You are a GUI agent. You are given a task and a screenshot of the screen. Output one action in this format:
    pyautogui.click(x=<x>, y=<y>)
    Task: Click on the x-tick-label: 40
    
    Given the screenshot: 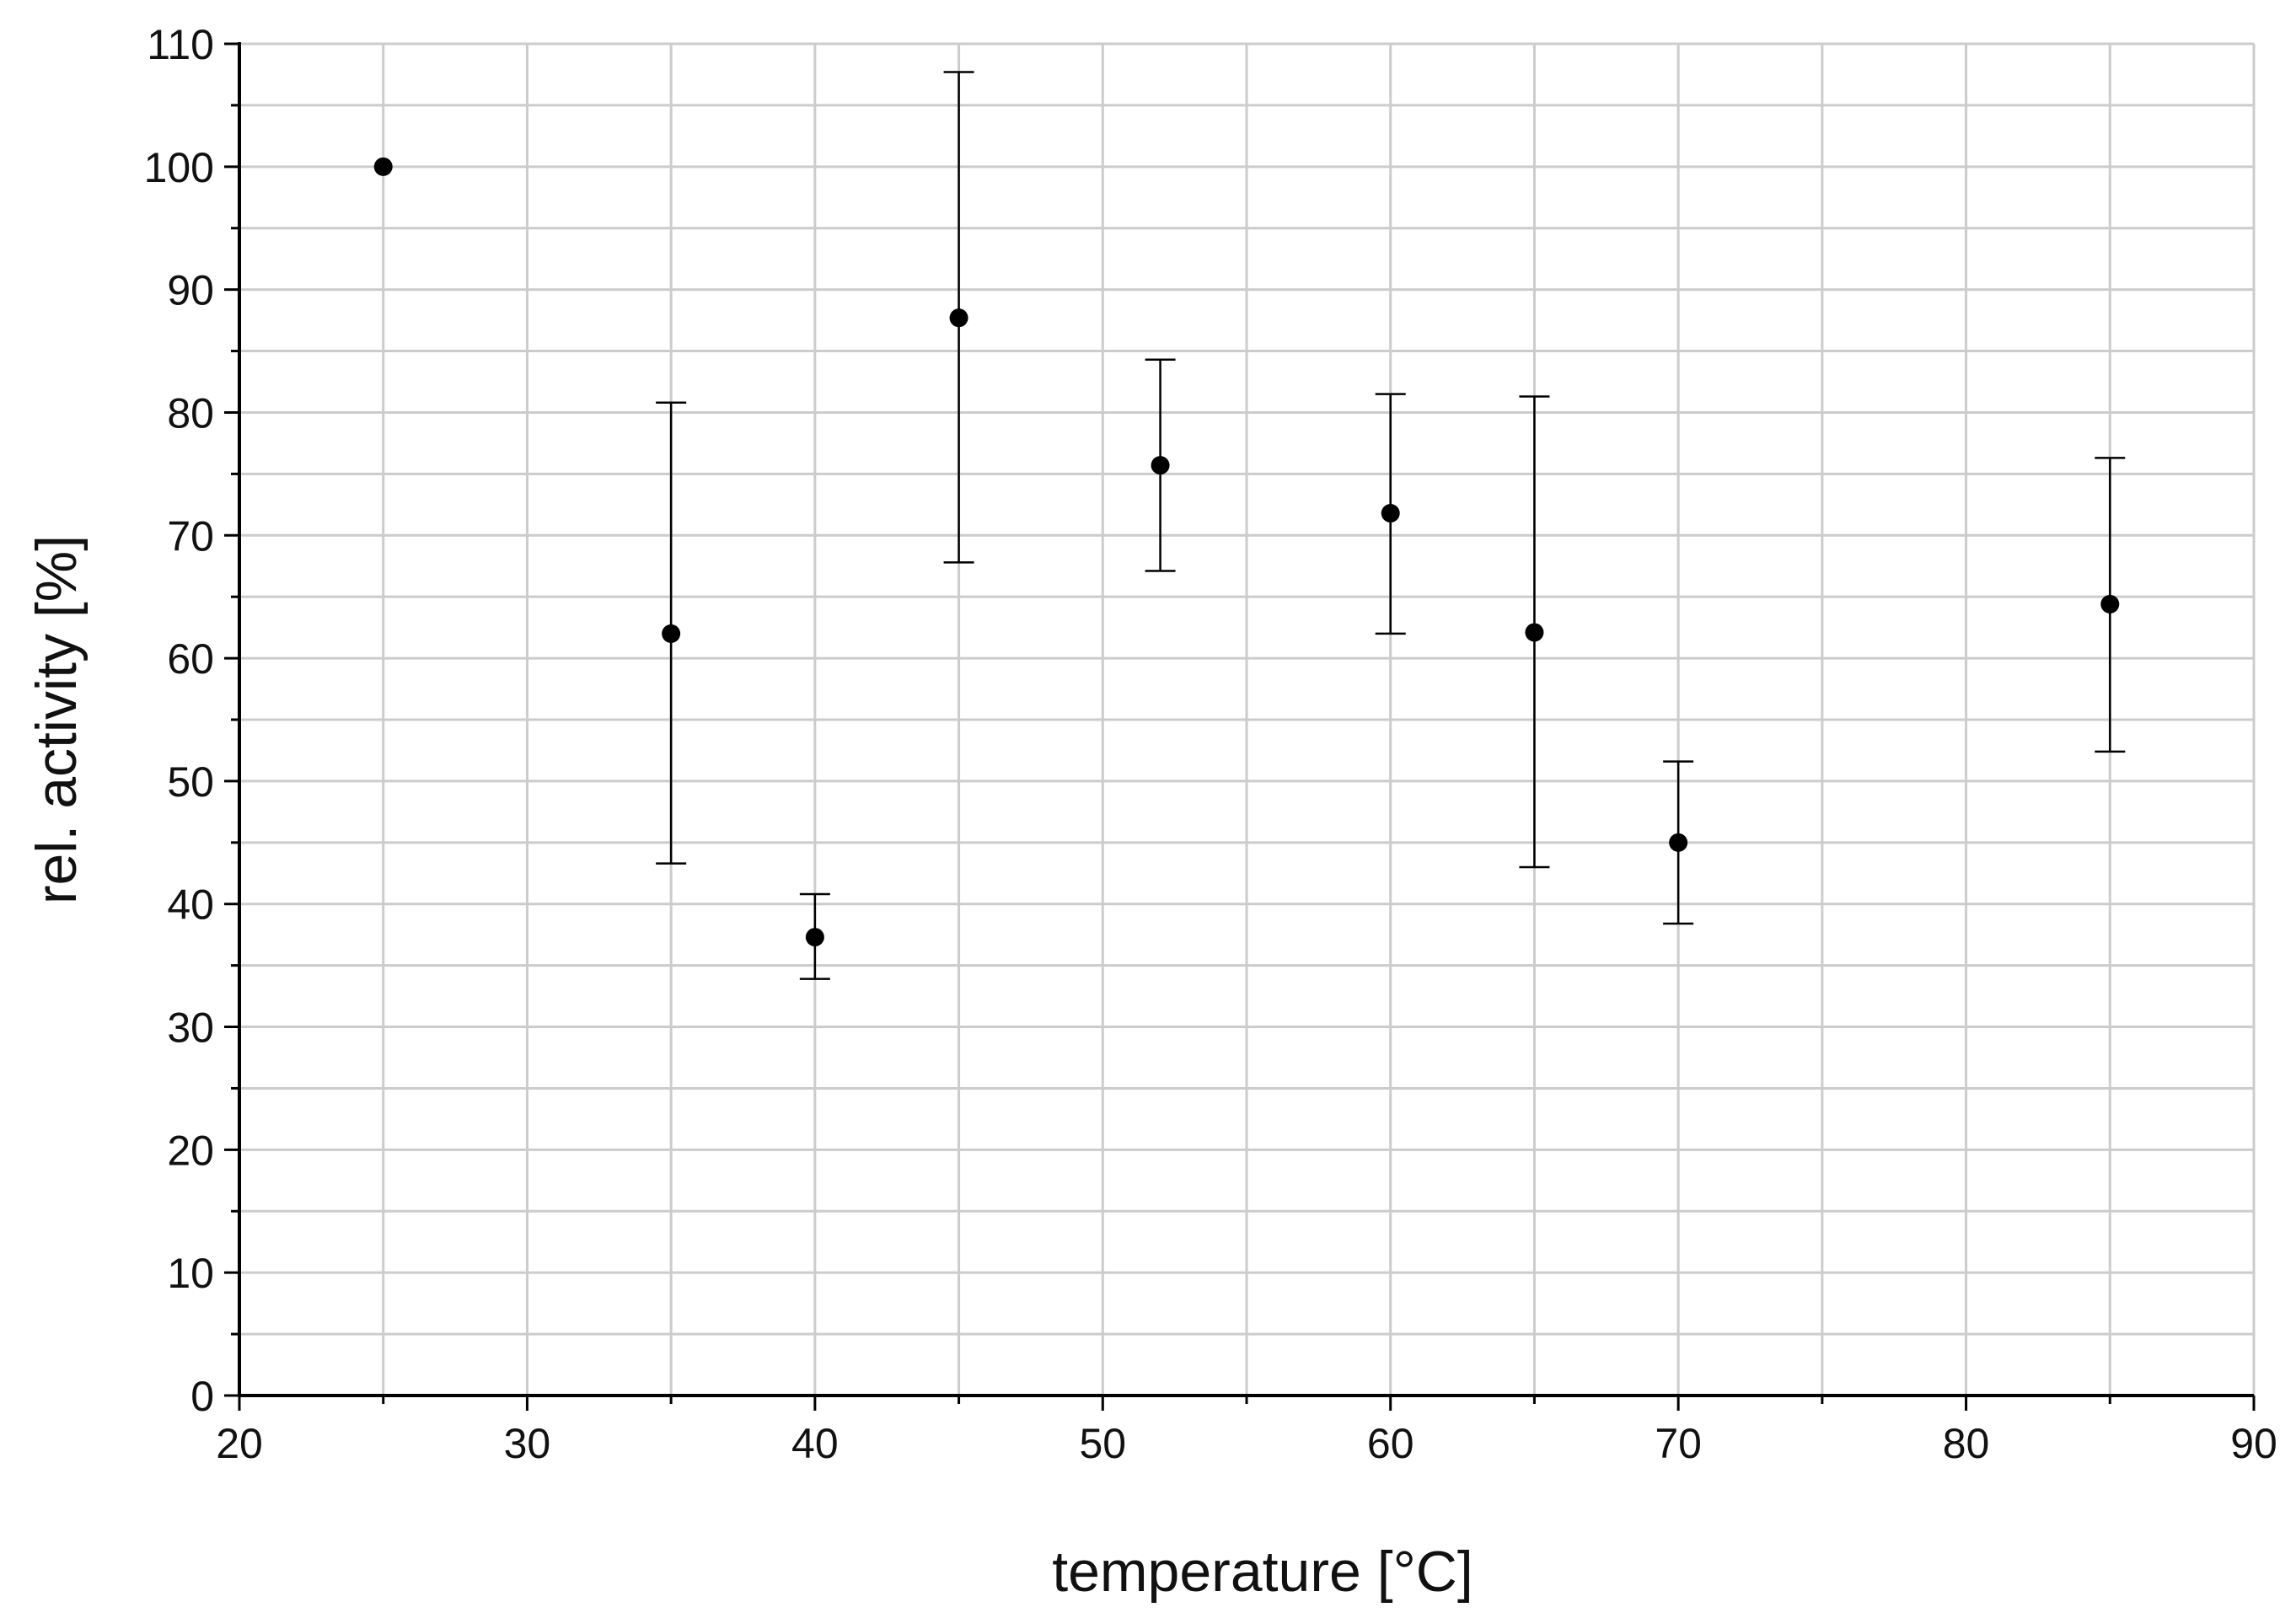 What is the action you would take?
    pyautogui.click(x=815, y=1443)
    